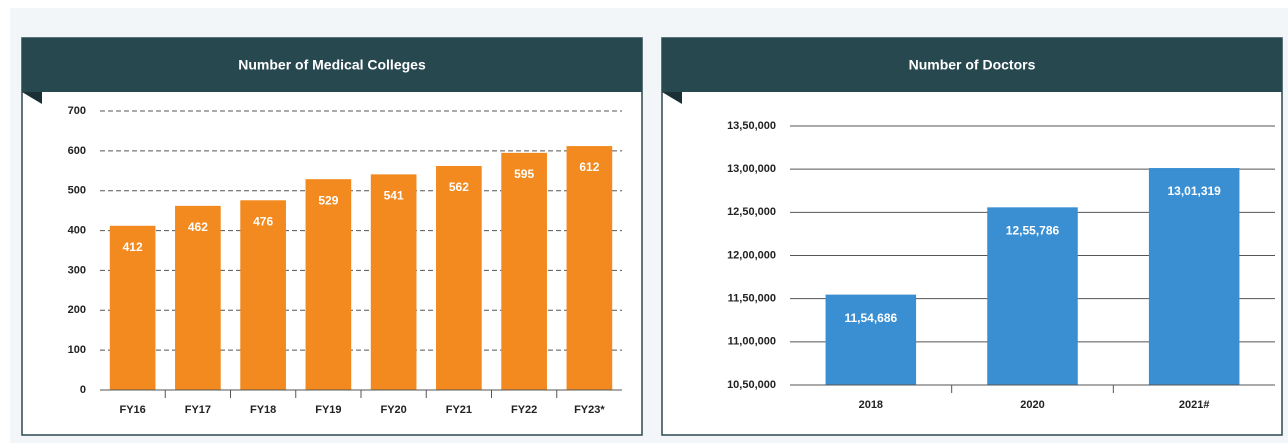 Image resolution: width=1288 pixels, height=448 pixels. Describe the element at coordinates (459, 187) in the screenshot. I see `data-label: 562` at that location.